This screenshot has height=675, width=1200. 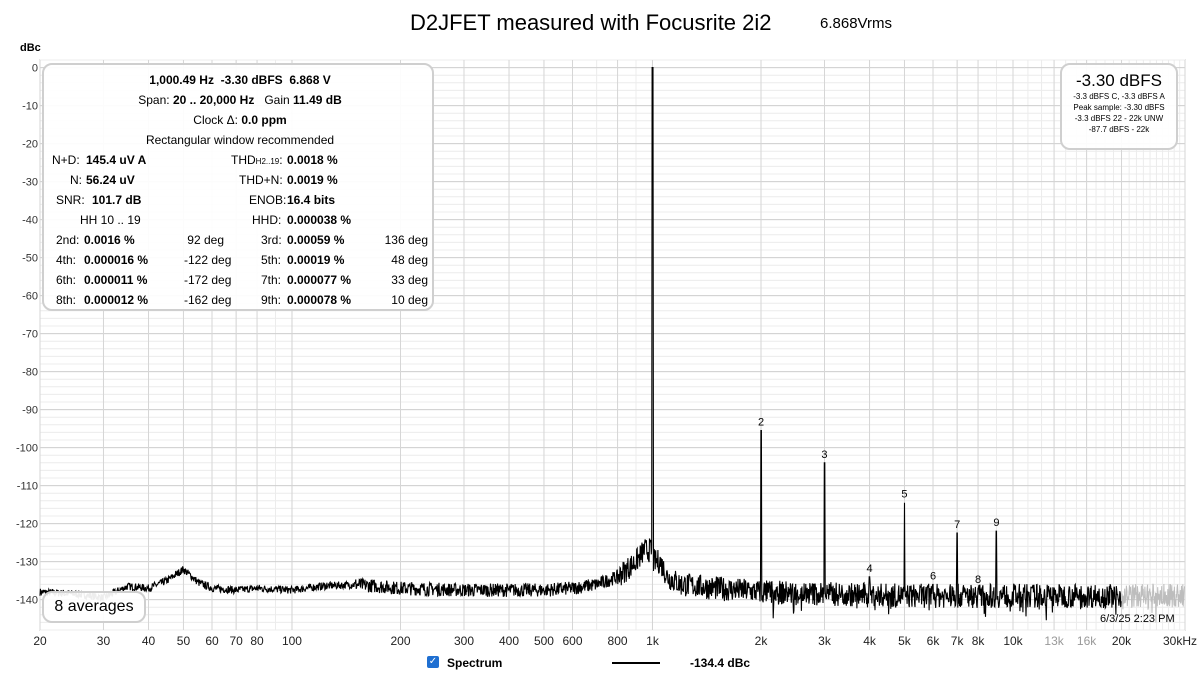 What do you see at coordinates (40, 641) in the screenshot?
I see `x-tick-label: 20` at bounding box center [40, 641].